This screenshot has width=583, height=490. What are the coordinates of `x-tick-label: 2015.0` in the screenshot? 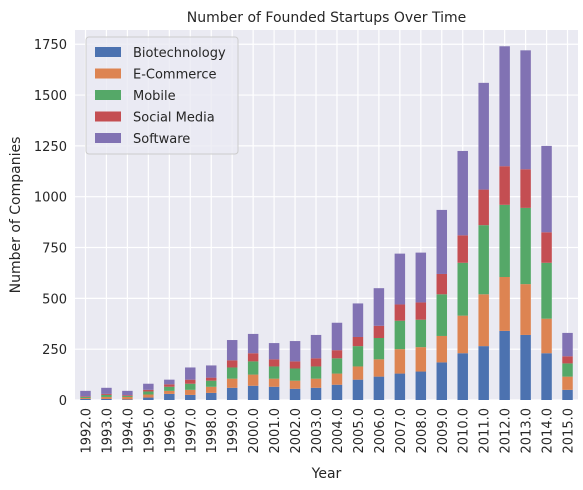 It's located at (569, 431).